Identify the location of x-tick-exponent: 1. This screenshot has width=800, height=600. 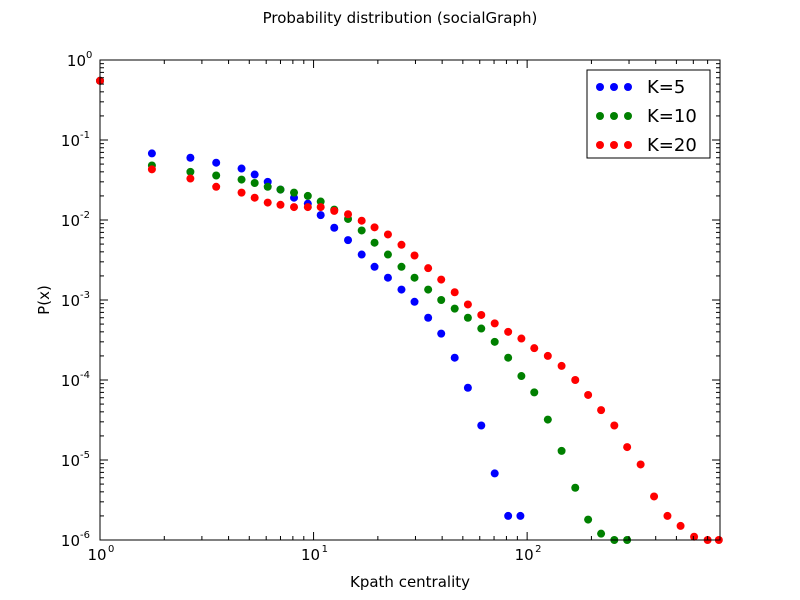
(325, 549).